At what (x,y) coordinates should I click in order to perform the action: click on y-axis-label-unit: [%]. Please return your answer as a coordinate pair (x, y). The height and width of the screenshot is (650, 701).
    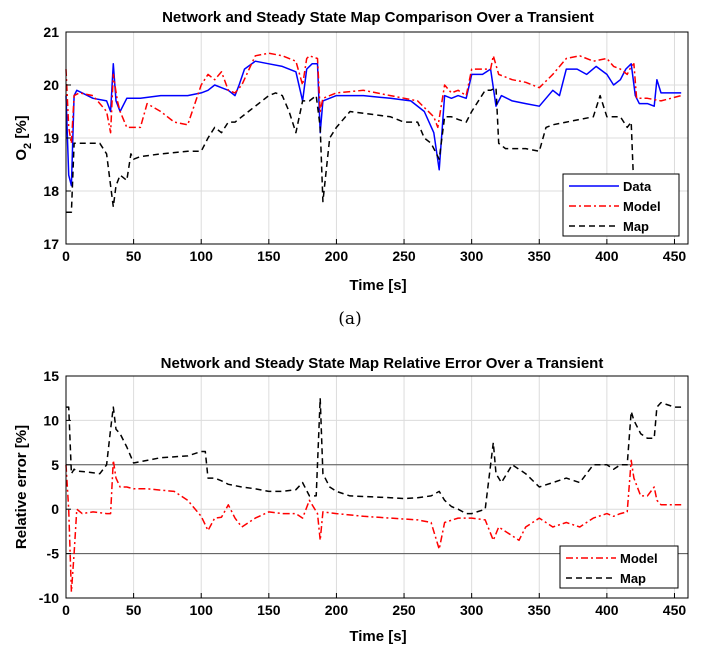
    Looking at the image, I should click on (21, 129).